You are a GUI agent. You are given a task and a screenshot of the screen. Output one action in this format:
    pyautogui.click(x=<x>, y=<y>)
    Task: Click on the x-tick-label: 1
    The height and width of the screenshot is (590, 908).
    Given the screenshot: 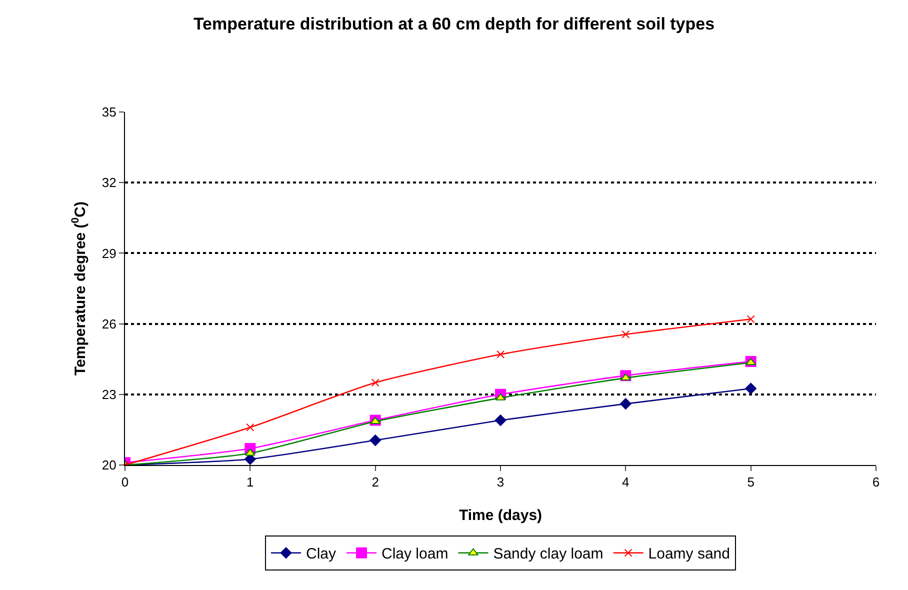 What is the action you would take?
    pyautogui.click(x=250, y=482)
    